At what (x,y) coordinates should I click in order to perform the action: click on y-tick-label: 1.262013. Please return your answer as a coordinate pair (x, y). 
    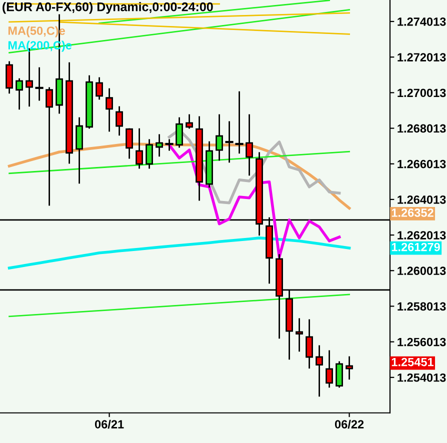
    Looking at the image, I should click on (422, 235).